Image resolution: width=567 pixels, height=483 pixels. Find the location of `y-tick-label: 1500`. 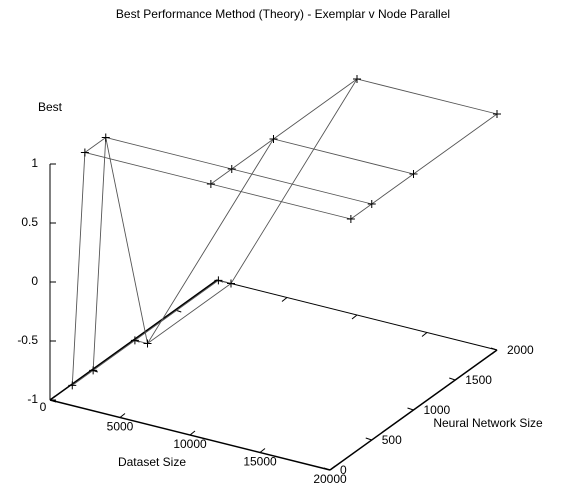

y-tick-label: 1500 is located at coordinates (478, 380).